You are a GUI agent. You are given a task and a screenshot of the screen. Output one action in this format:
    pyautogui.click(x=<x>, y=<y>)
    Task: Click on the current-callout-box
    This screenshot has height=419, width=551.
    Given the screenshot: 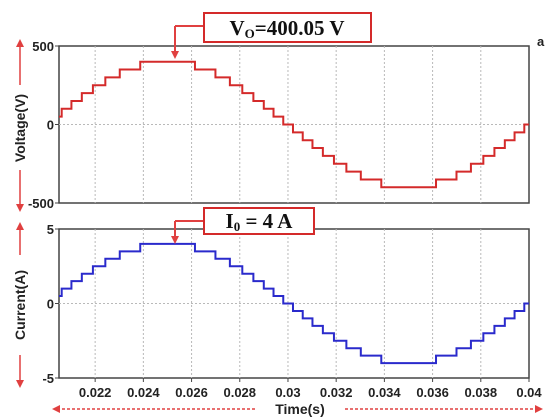 What is the action you would take?
    pyautogui.click(x=259, y=221)
    